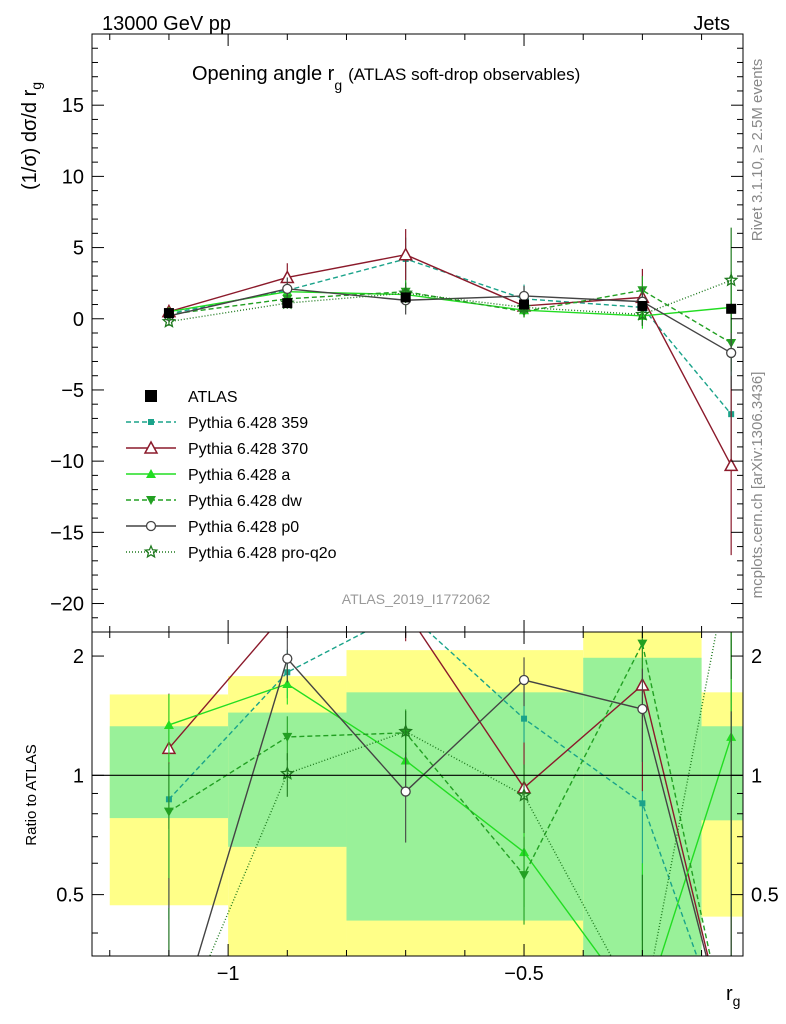 This screenshot has height=1024, width=786. What do you see at coordinates (67, 605) in the screenshot?
I see `main-y-tick-label: −20` at bounding box center [67, 605].